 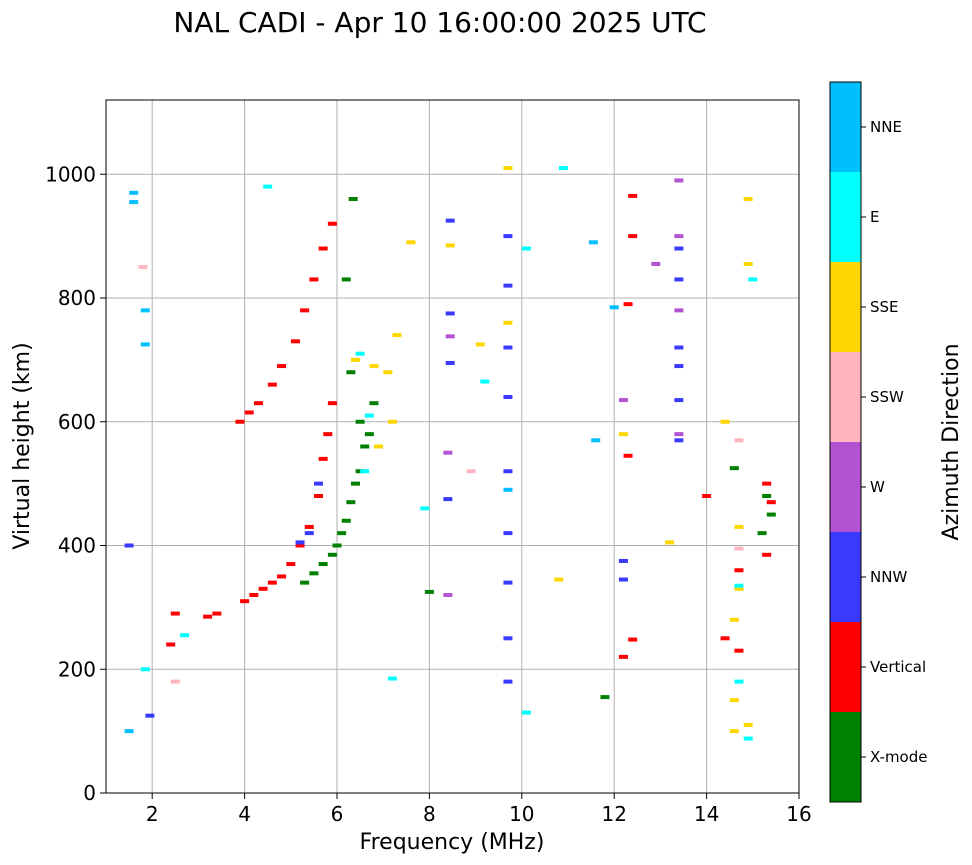 I want to click on colorbar: X-mode Vertical NNW W SSW SSE E NNE, so click(x=878, y=442).